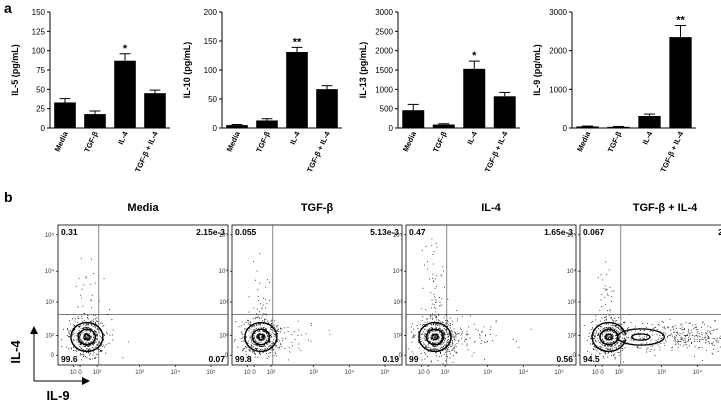 This screenshot has width=721, height=407. Describe the element at coordinates (602, 373) in the screenshot. I see `x-tick-label: 0` at that location.